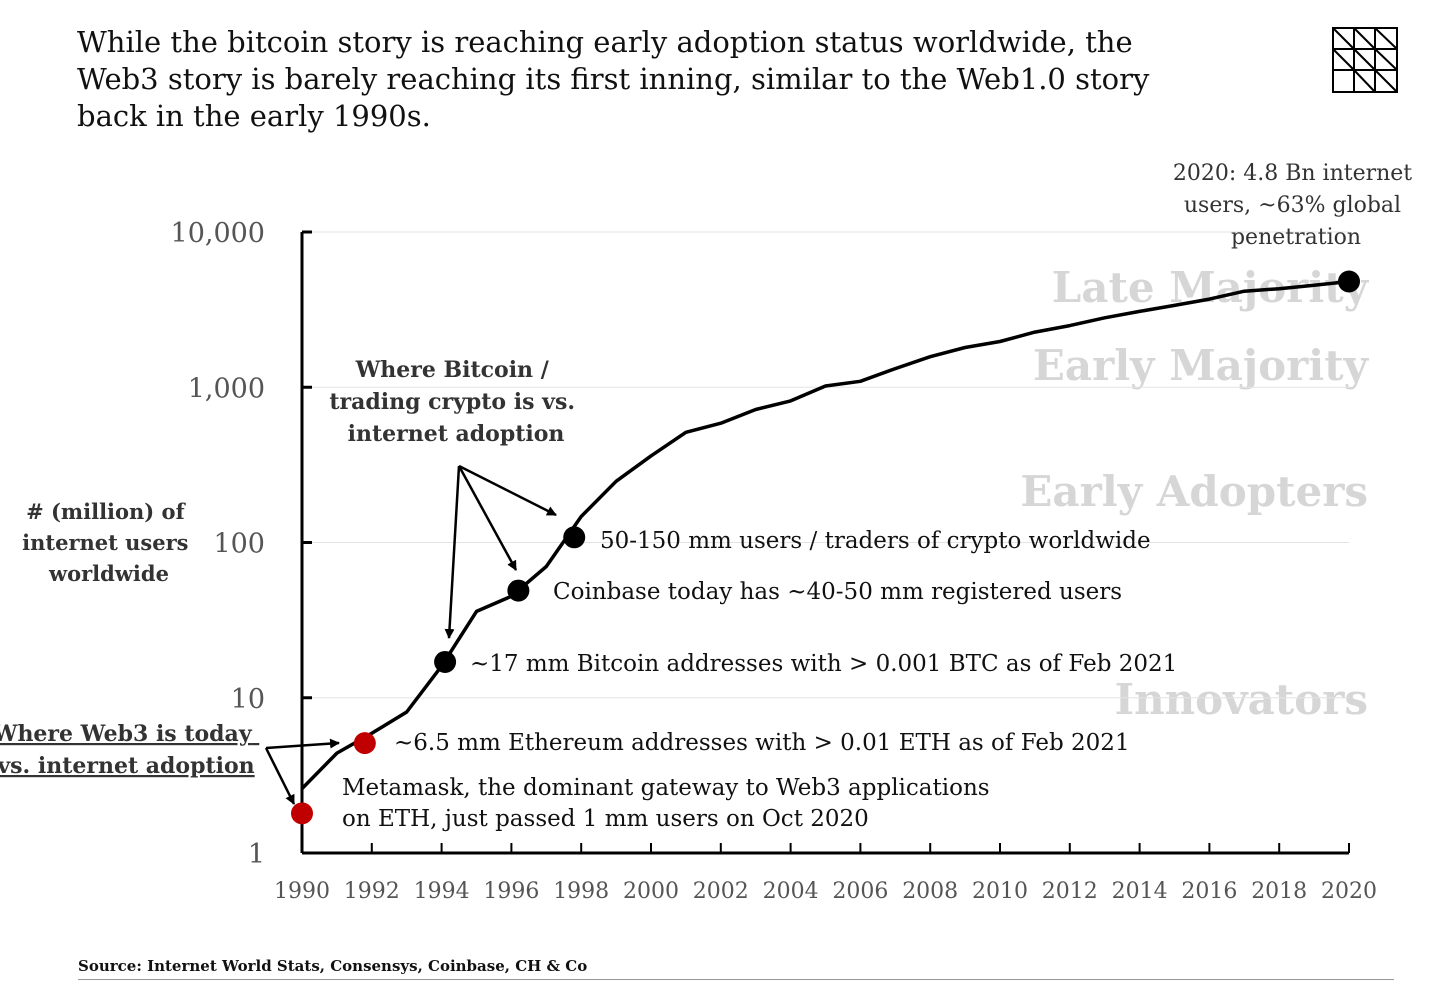  What do you see at coordinates (930, 891) in the screenshot?
I see `x-tick-label: 2008` at bounding box center [930, 891].